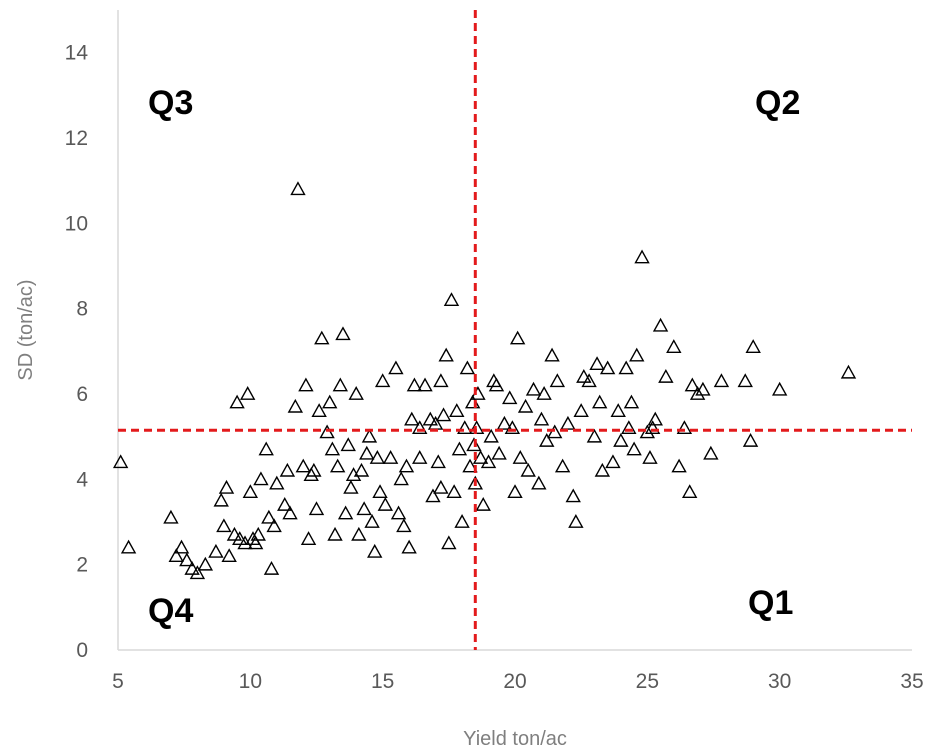 The image size is (930, 750). What do you see at coordinates (82, 479) in the screenshot?
I see `y-tick-label: 4` at bounding box center [82, 479].